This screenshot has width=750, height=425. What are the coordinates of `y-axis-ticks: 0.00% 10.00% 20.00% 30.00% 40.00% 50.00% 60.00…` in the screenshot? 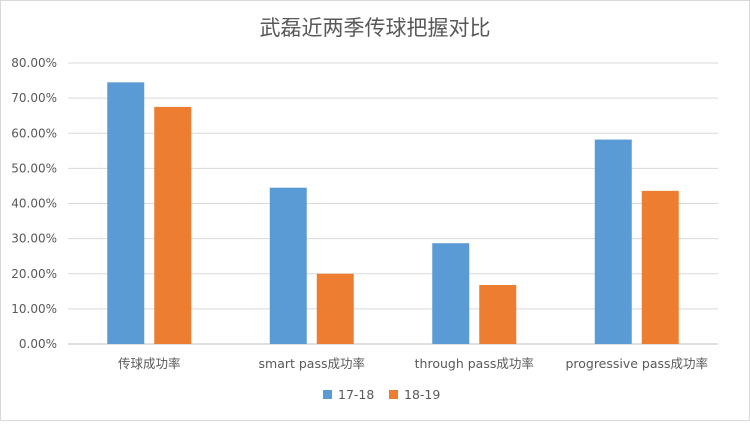 It's located at (34, 203).